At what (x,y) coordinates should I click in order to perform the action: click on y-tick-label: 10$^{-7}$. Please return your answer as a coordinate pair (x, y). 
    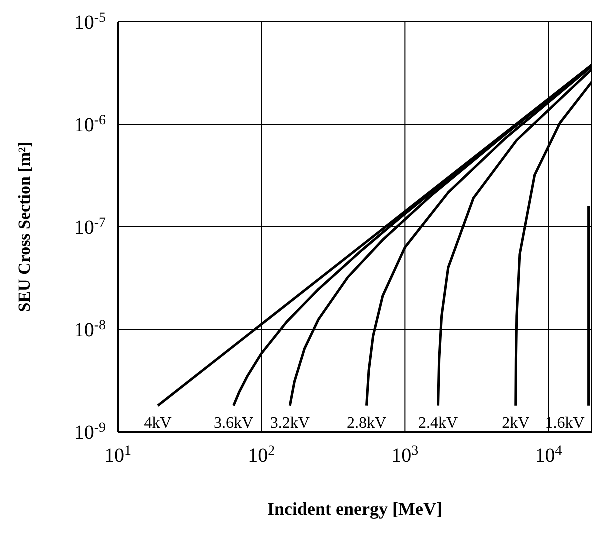
    Looking at the image, I should click on (90, 227).